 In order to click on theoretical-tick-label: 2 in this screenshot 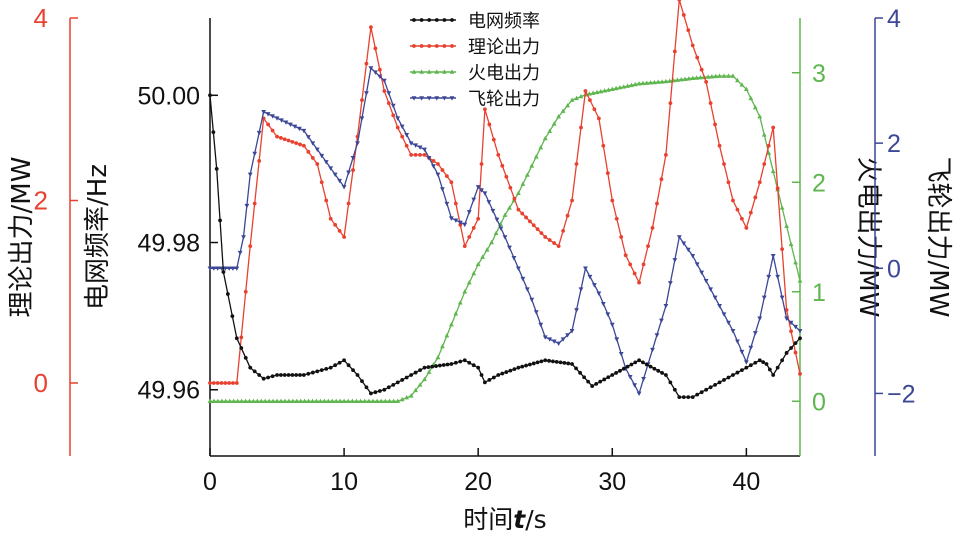, I will do `click(41, 201)`.